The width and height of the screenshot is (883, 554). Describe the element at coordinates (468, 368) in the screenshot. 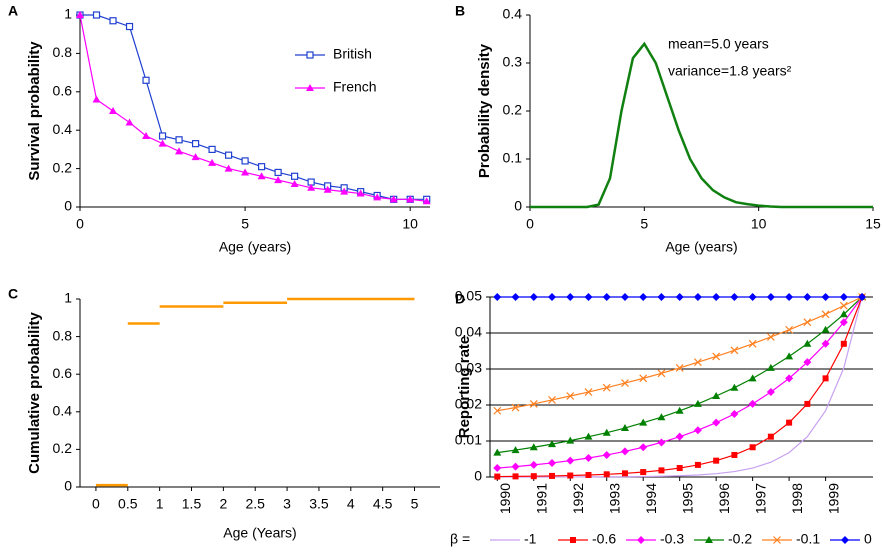

I see `y-tick-label: 0.03` at that location.